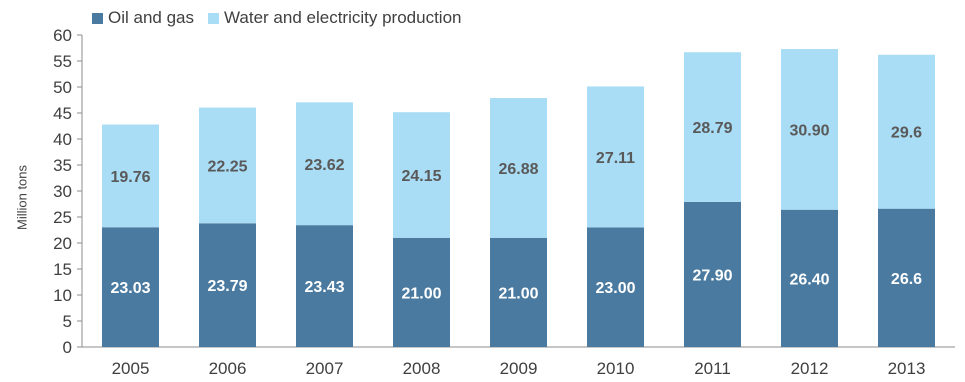  What do you see at coordinates (907, 368) in the screenshot?
I see `x-tick-label: 2013` at bounding box center [907, 368].